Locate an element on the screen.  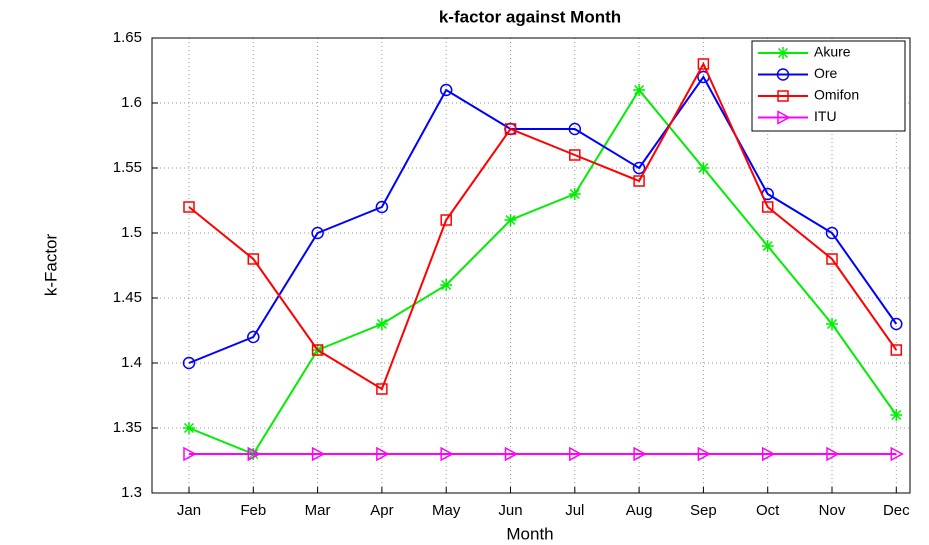
y-tick-label: 1.45 is located at coordinates (127, 297).